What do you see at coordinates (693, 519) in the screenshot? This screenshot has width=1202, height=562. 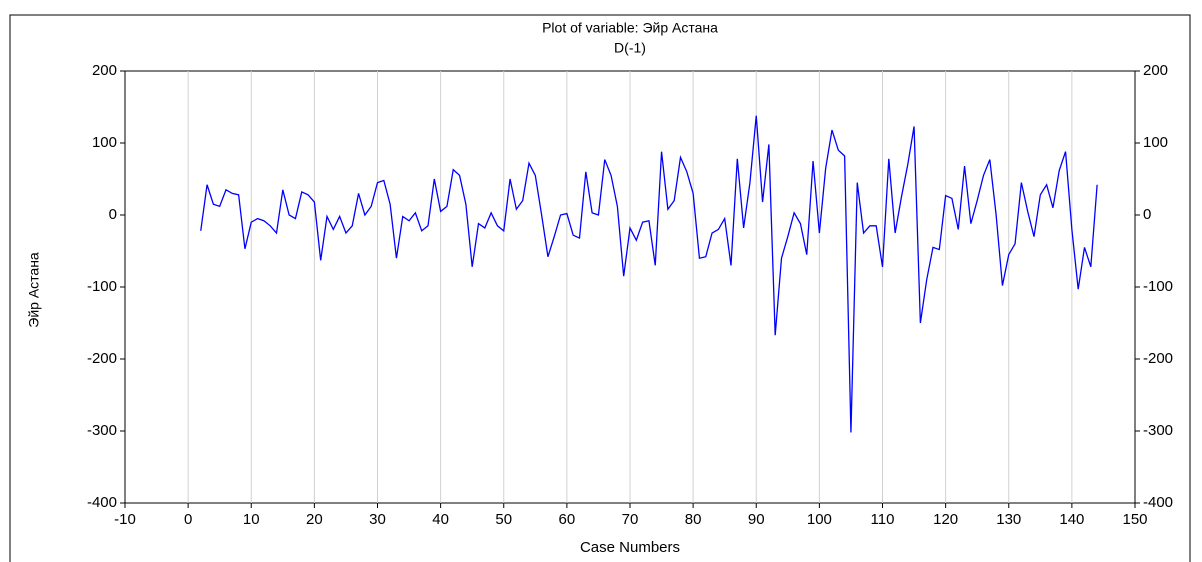 I see `x-tick-label: 80` at bounding box center [693, 519].